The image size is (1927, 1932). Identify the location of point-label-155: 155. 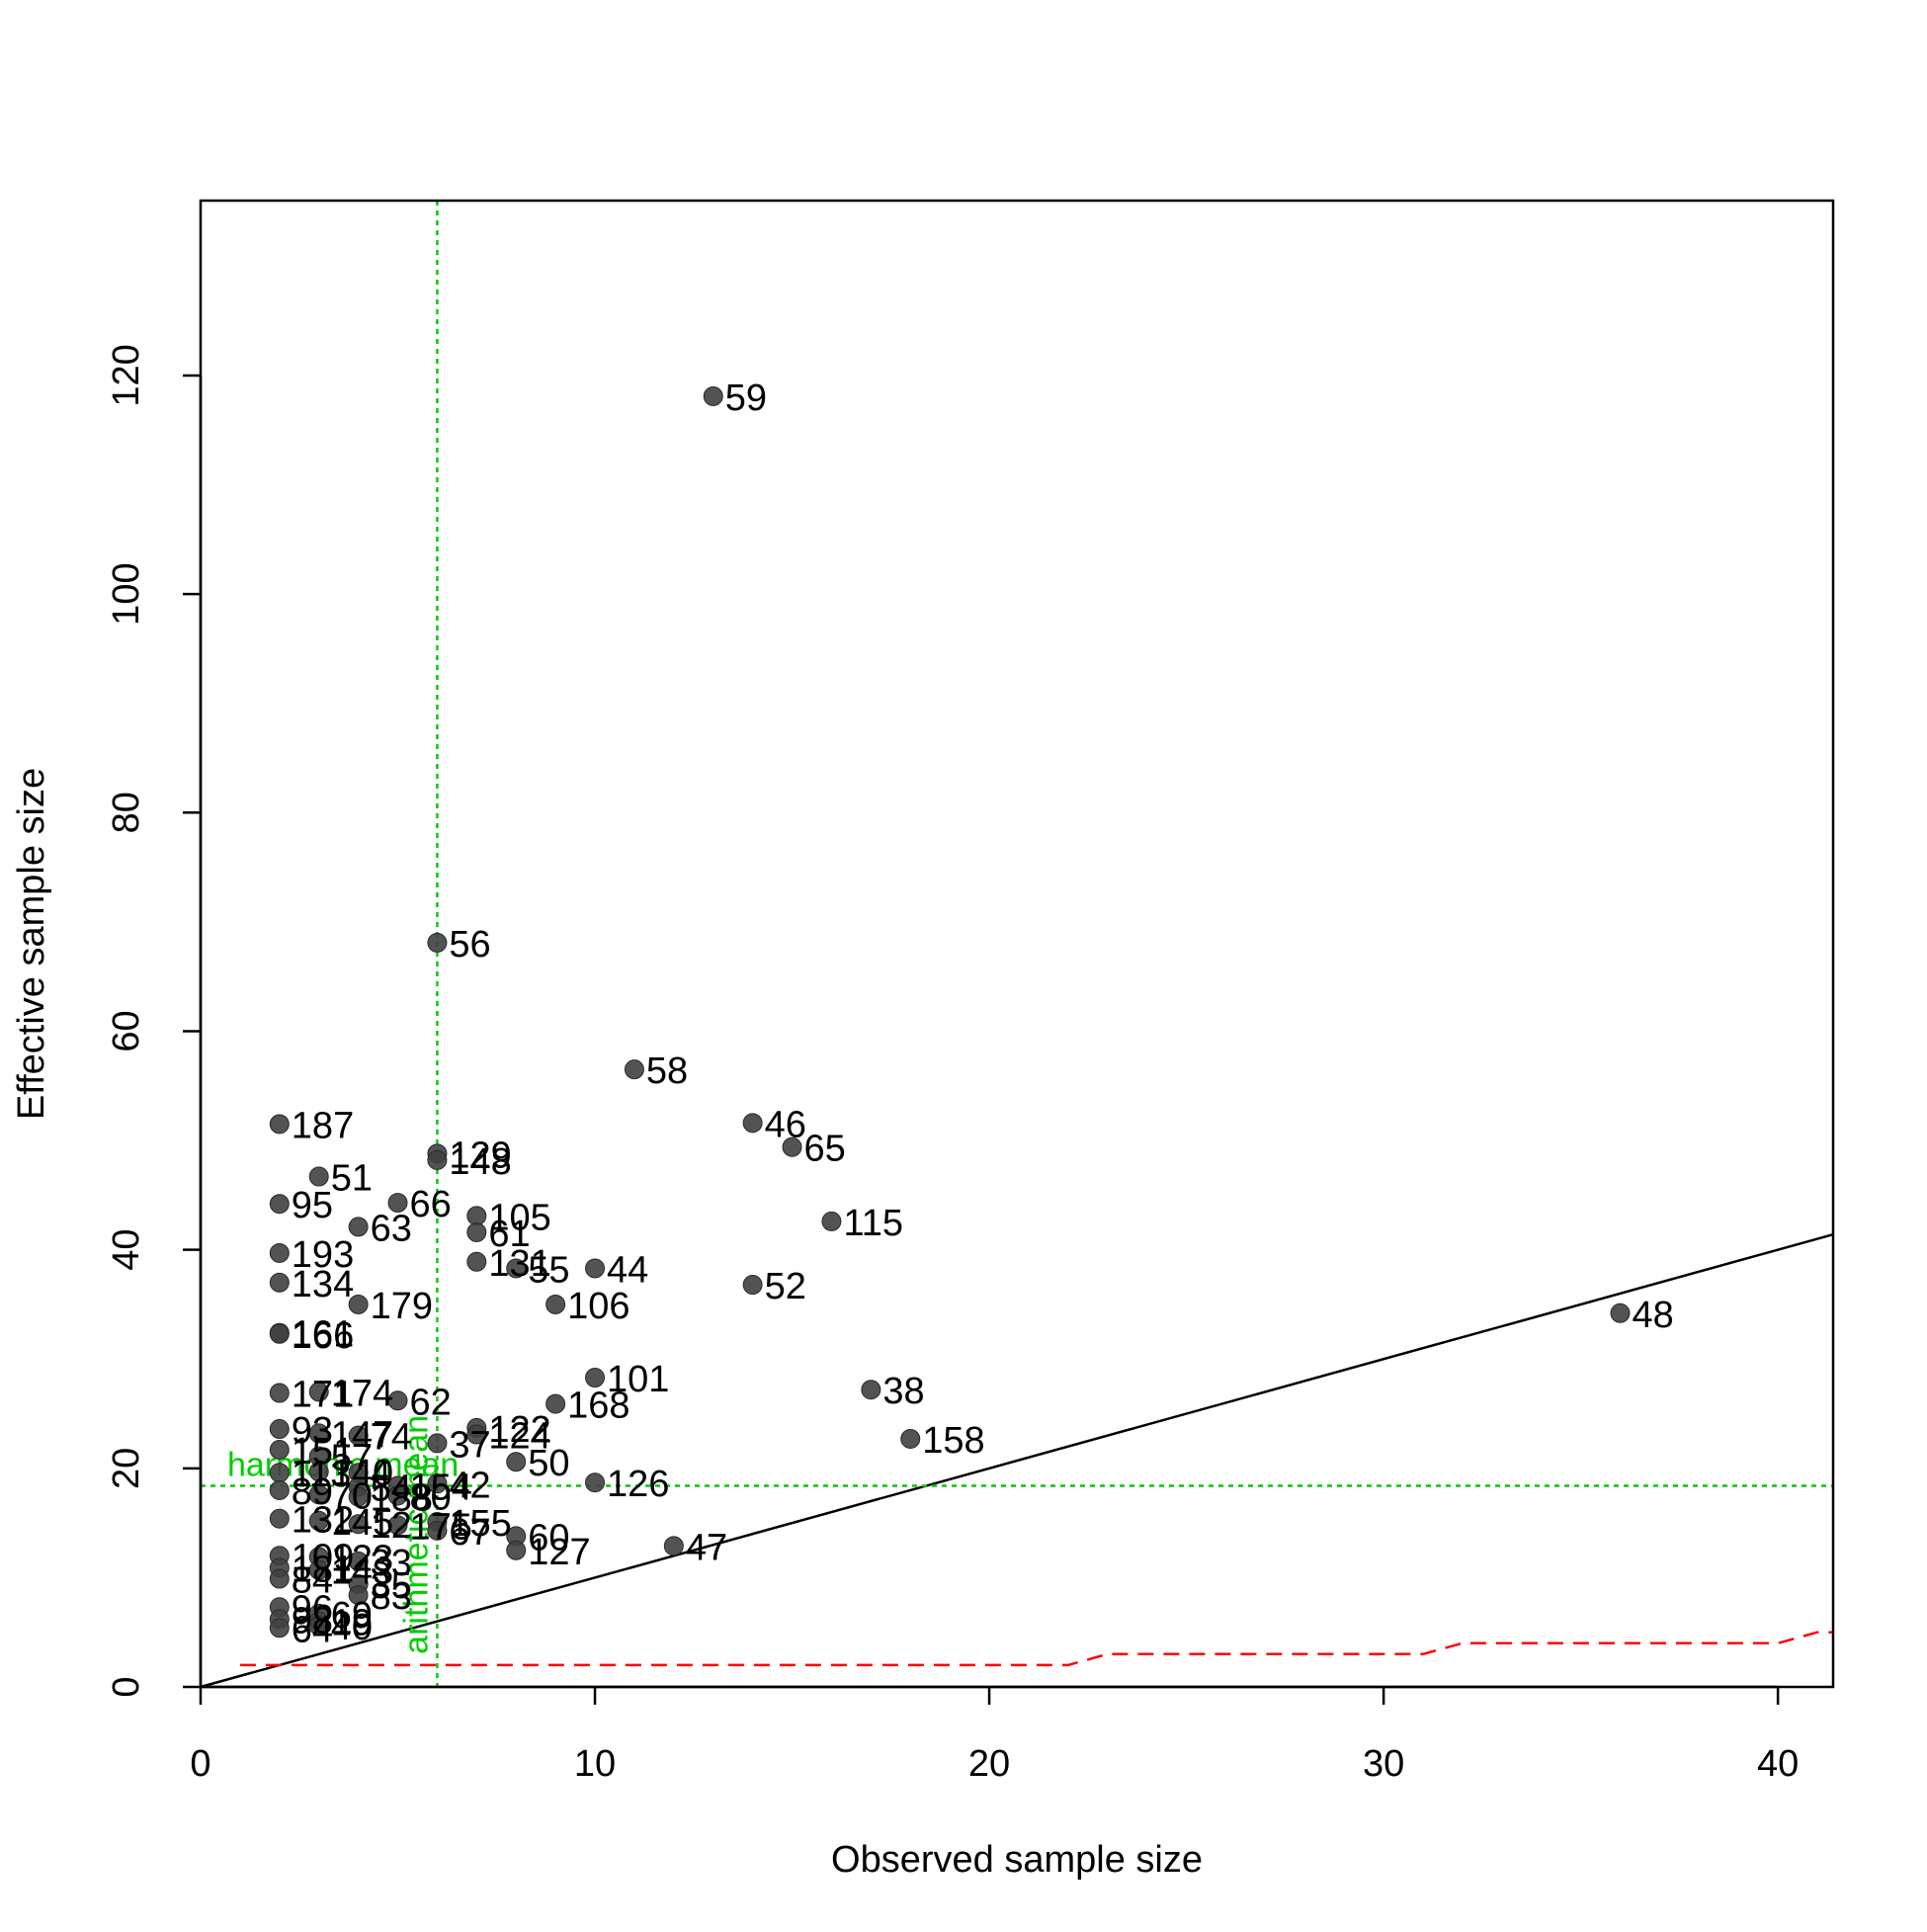
(480, 1524).